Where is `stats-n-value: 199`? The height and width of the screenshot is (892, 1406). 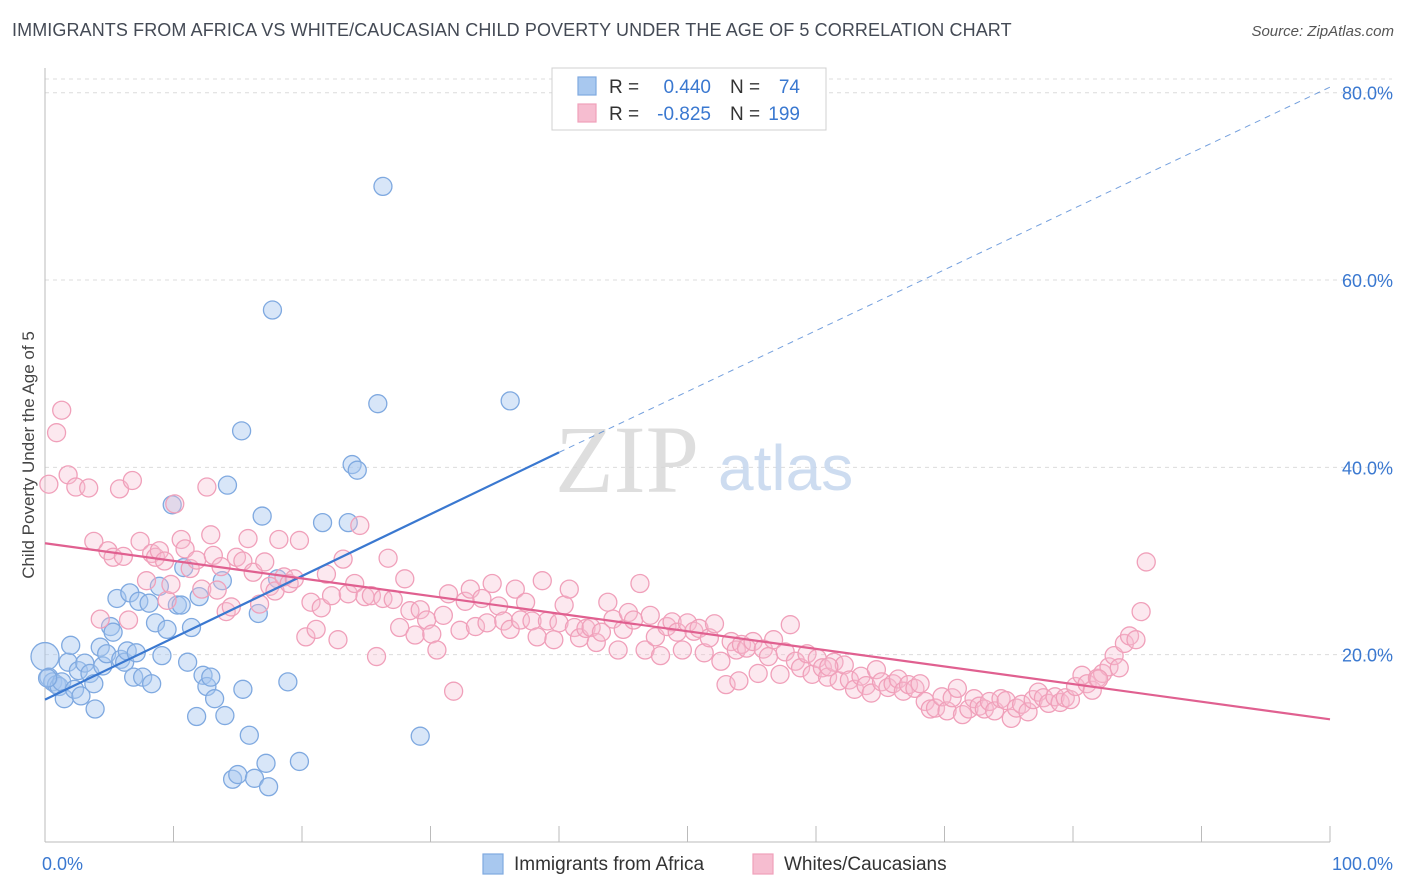 stats-n-value: 199 is located at coordinates (784, 114).